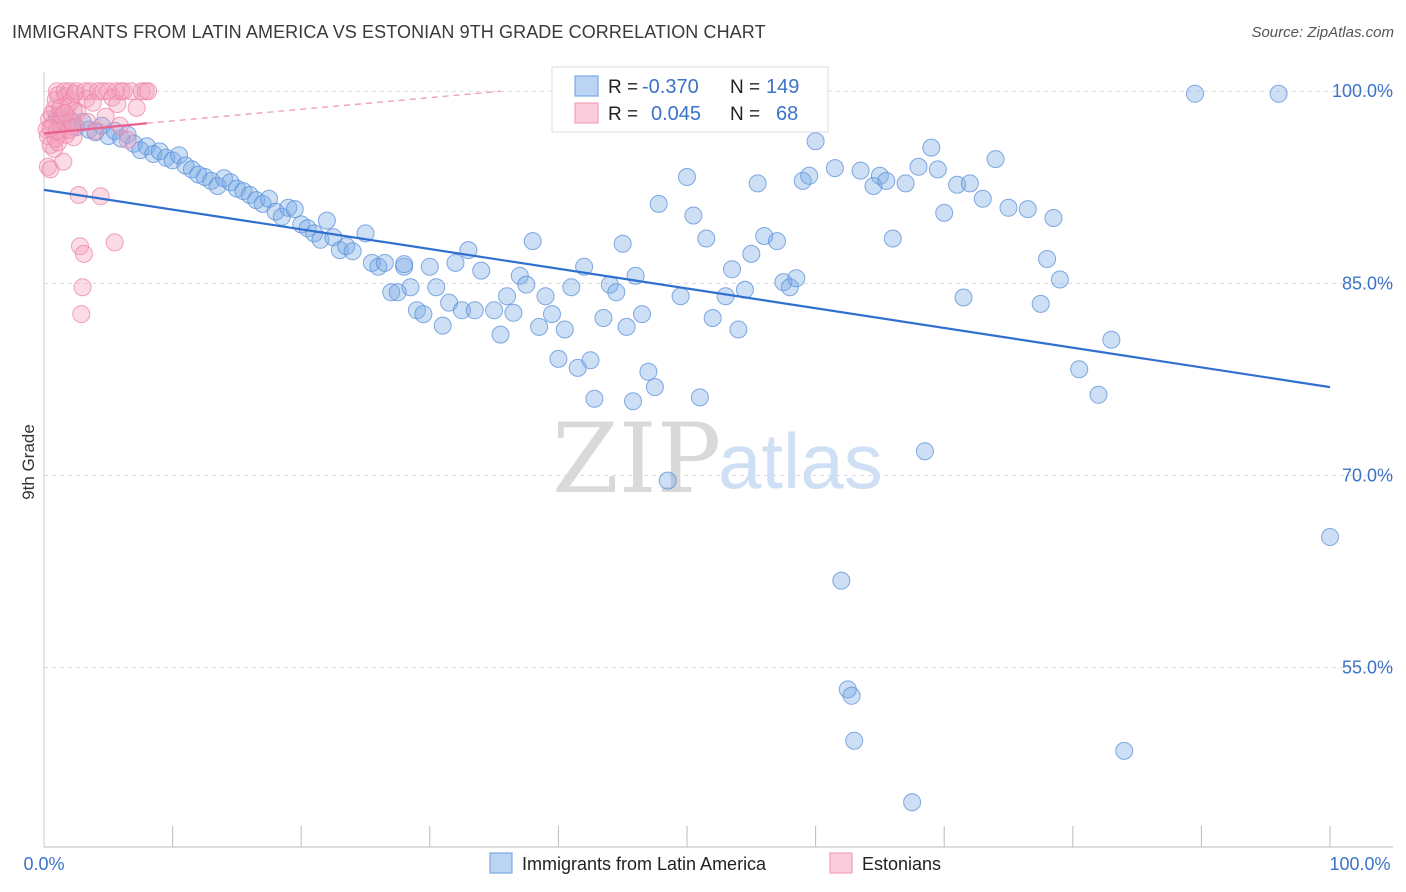  I want to click on trendline-estonians, so click(95, 128).